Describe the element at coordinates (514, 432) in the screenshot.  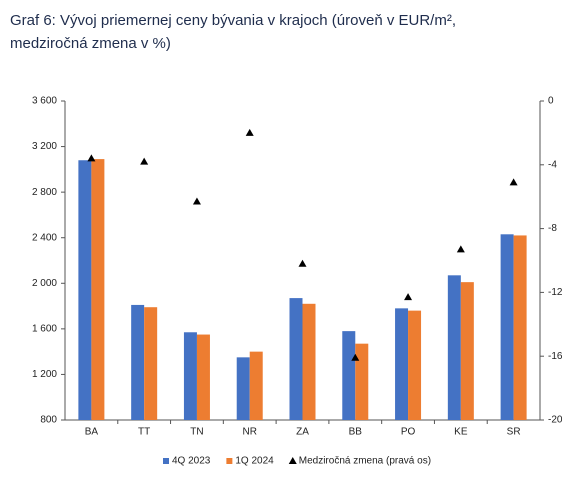
I see `x-tick-label: SR` at that location.